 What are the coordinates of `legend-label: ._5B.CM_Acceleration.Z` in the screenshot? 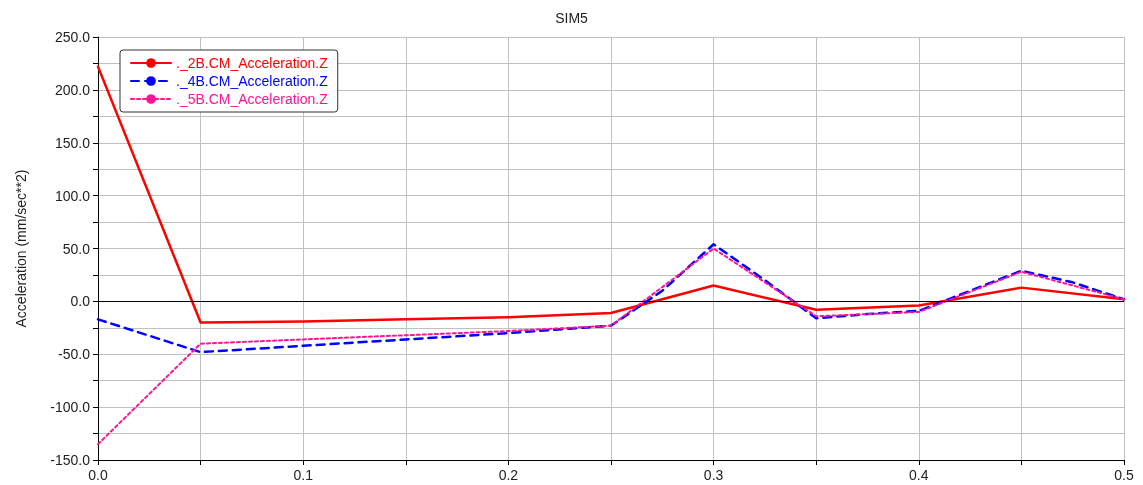 It's located at (252, 99).